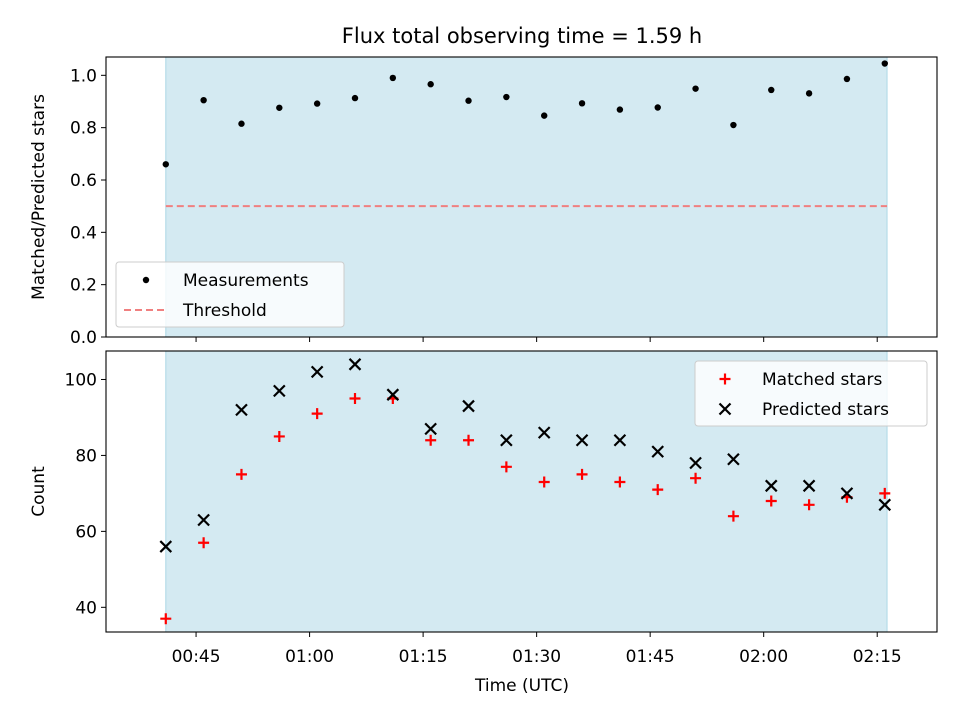 The image size is (960, 720). I want to click on x-tick-label: 02:00, so click(763, 657).